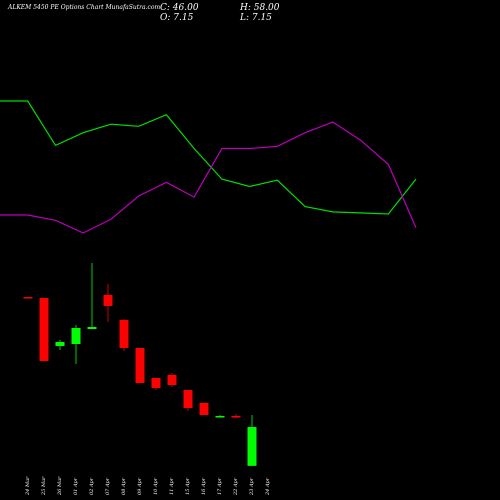 The width and height of the screenshot is (500, 500). I want to click on x-tick-label: 07 Apr, so click(108, 486).